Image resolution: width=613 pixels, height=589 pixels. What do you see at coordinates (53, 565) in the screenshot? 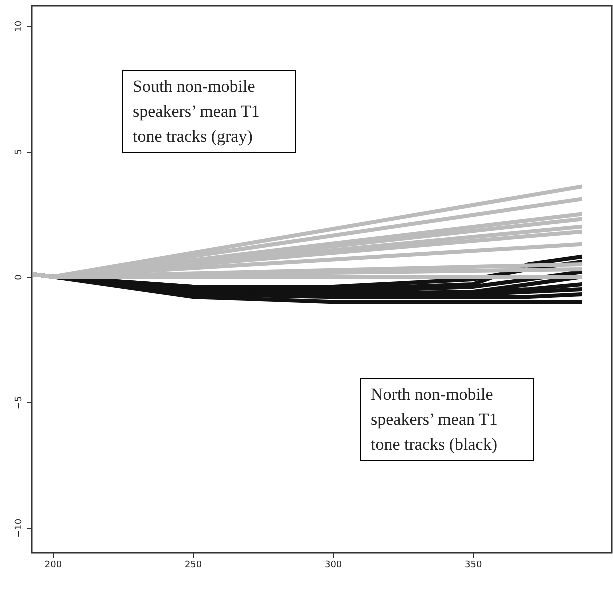
I see `x-tick-label: 200` at bounding box center [53, 565].